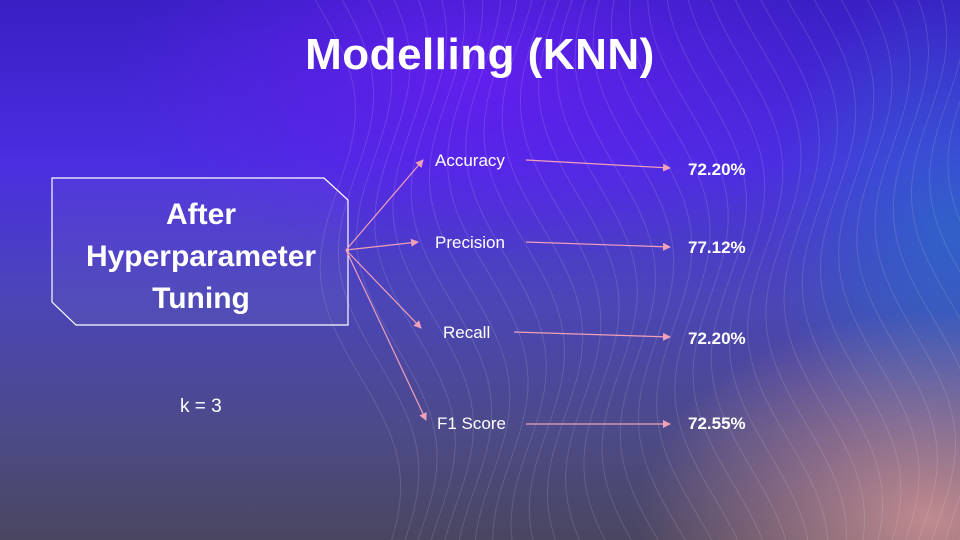  Describe the element at coordinates (471, 423) in the screenshot. I see `metric-label-f1: F1 Score` at that location.